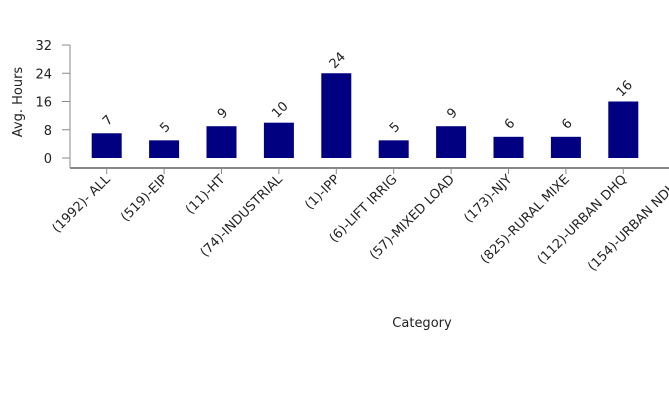 The width and height of the screenshot is (669, 412). What do you see at coordinates (108, 121) in the screenshot?
I see `data-label: 7` at bounding box center [108, 121].